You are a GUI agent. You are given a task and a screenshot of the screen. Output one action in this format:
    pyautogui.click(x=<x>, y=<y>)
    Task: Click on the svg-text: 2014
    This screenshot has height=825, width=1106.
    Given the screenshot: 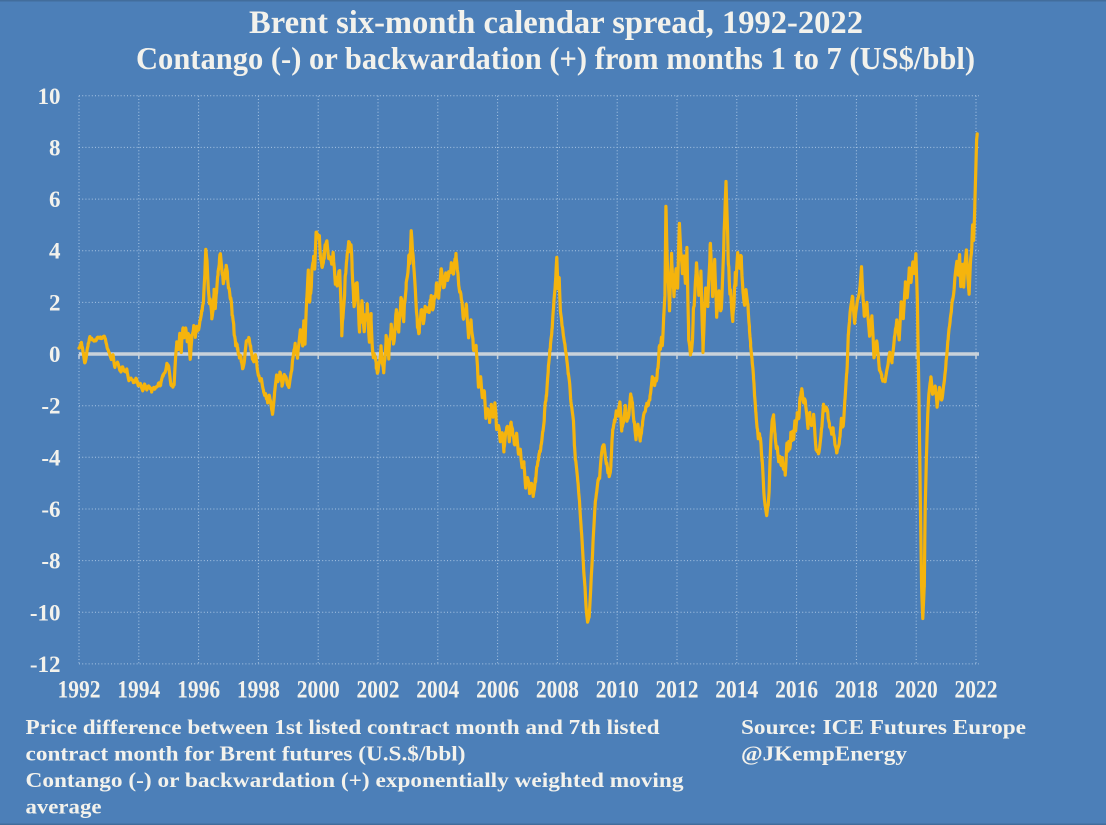 What is the action you would take?
    pyautogui.click(x=736, y=690)
    